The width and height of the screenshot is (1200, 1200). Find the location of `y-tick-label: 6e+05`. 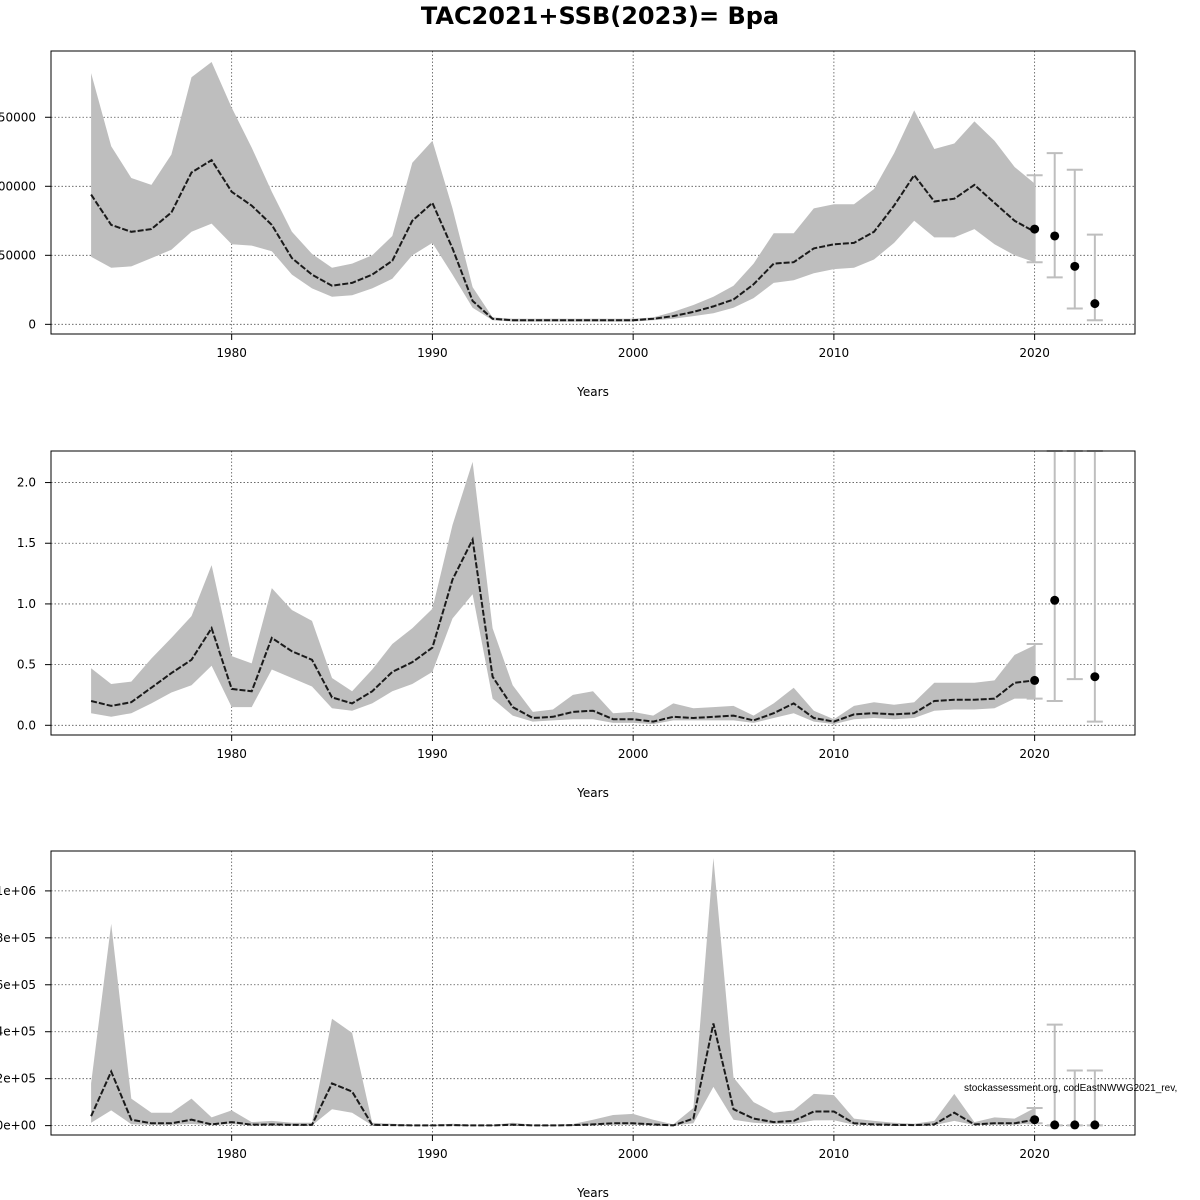

y-tick-label: 6e+05 is located at coordinates (18, 985).